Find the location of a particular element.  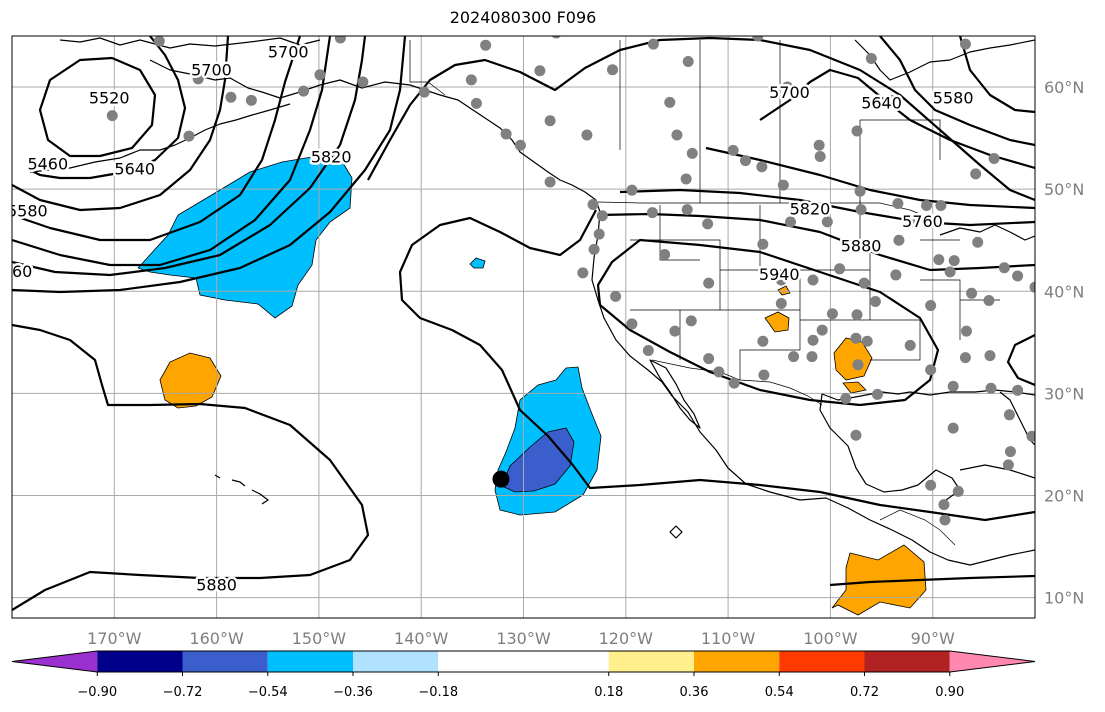

lat-label-4: 20°N is located at coordinates (1064, 495).